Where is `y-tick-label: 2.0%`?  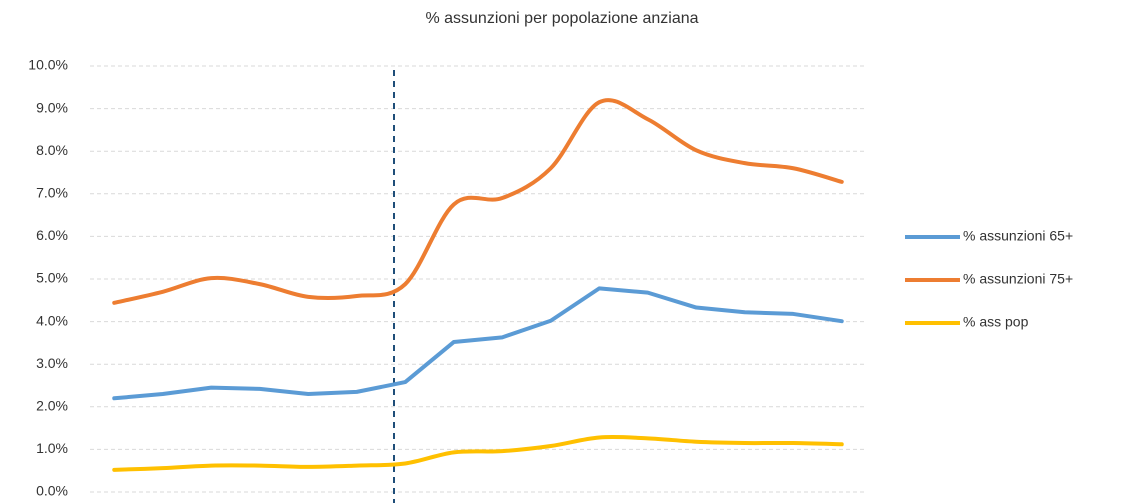
y-tick-label: 2.0% is located at coordinates (52, 406).